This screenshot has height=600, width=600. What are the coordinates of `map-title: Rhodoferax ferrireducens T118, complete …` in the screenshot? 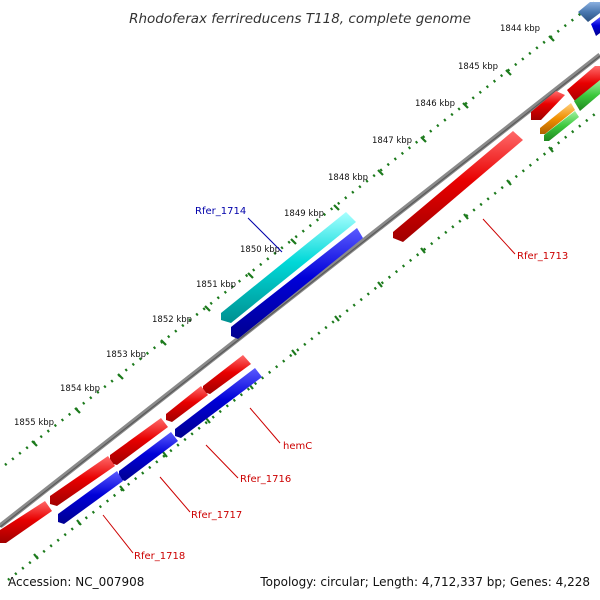 It's located at (300, 19).